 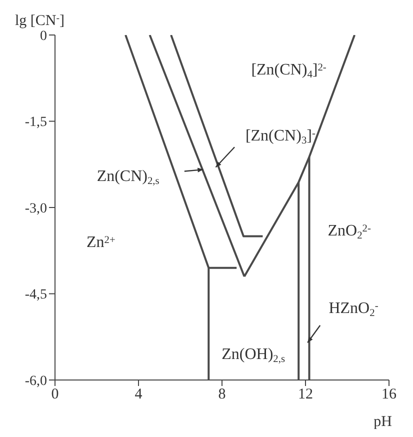 What do you see at coordinates (305, 394) in the screenshot?
I see `x-tick-label: 12` at bounding box center [305, 394].